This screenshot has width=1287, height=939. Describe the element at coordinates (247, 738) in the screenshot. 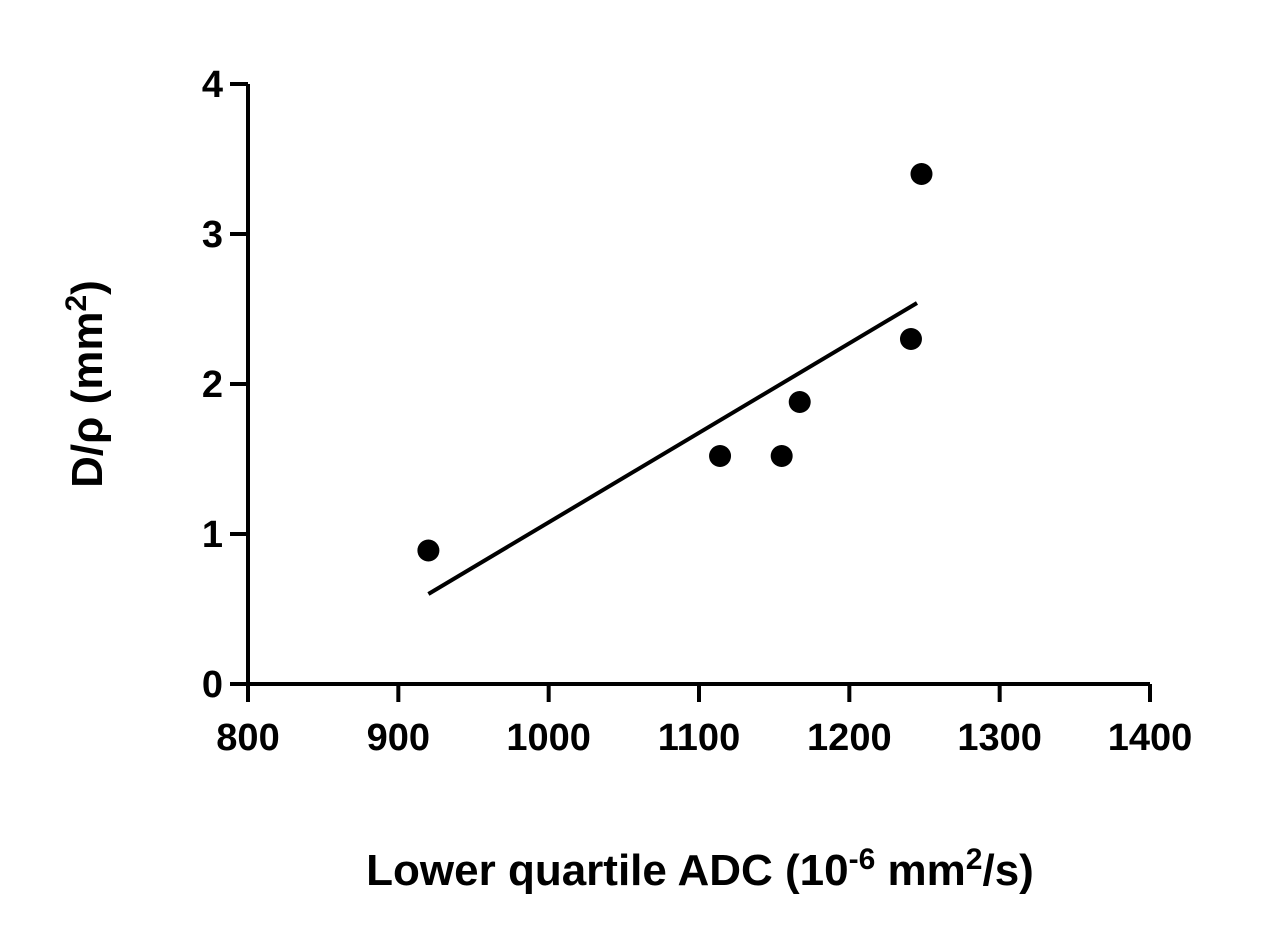

I see `x-tick-label: 800` at that location.